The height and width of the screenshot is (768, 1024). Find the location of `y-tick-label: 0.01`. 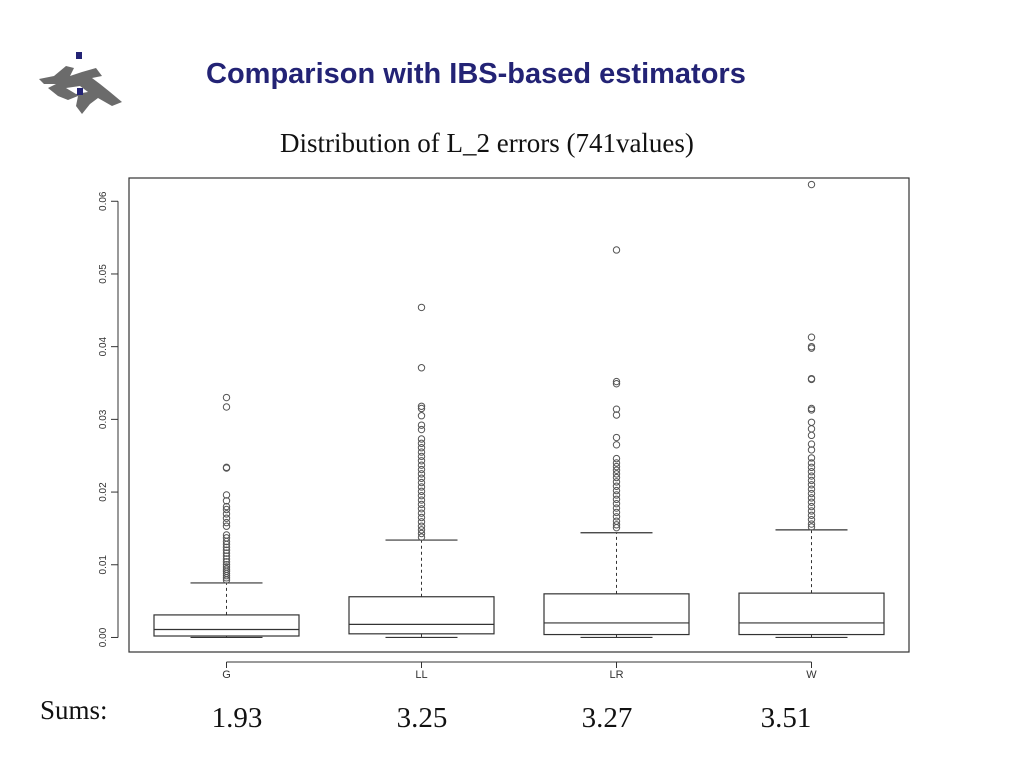

y-tick-label: 0.01 is located at coordinates (103, 565).